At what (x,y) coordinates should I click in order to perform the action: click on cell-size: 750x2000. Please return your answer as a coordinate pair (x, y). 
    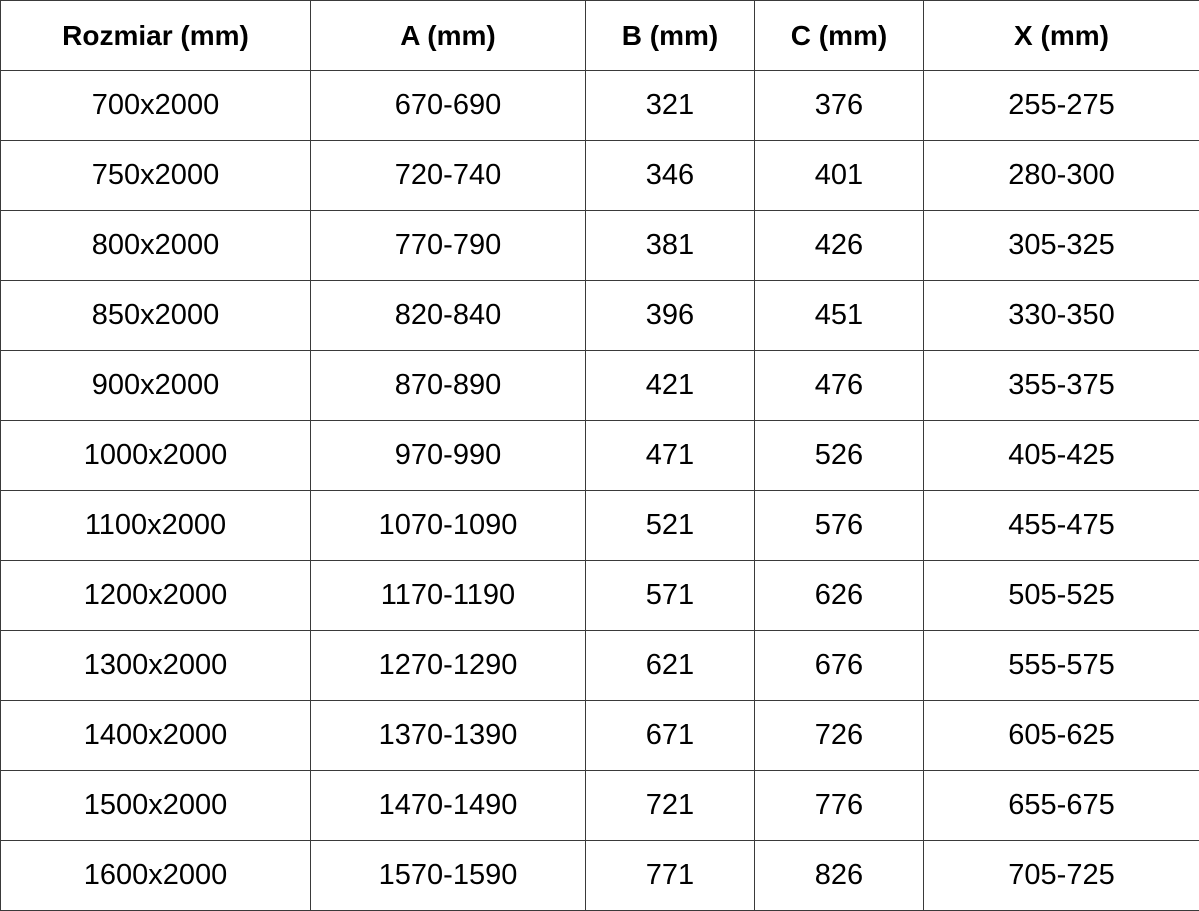
    Looking at the image, I should click on (155, 175).